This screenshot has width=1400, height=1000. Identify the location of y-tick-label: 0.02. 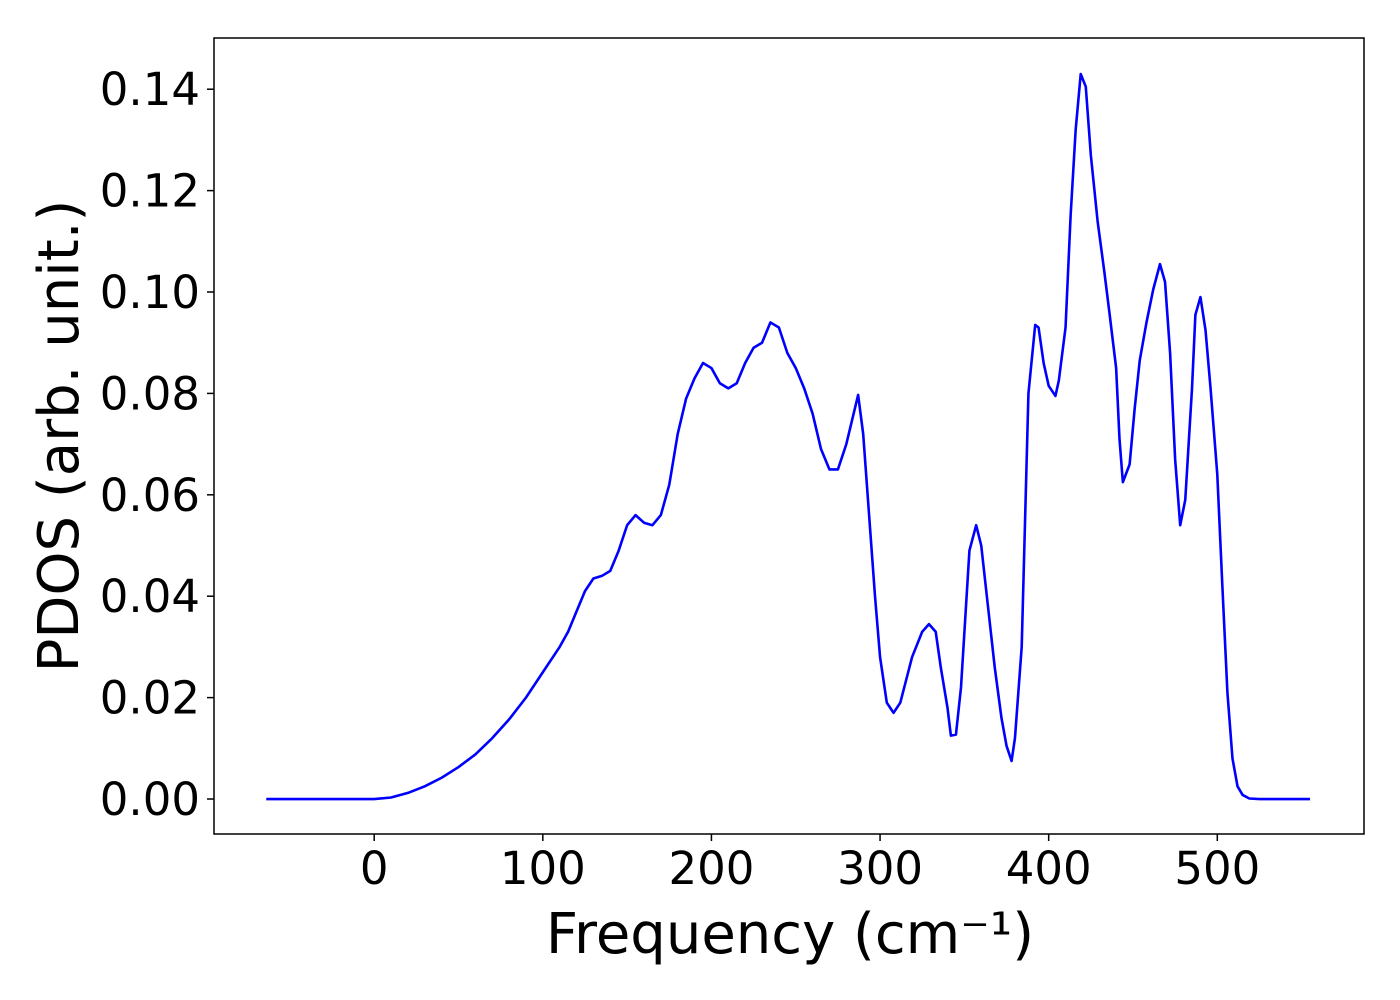
(150, 698).